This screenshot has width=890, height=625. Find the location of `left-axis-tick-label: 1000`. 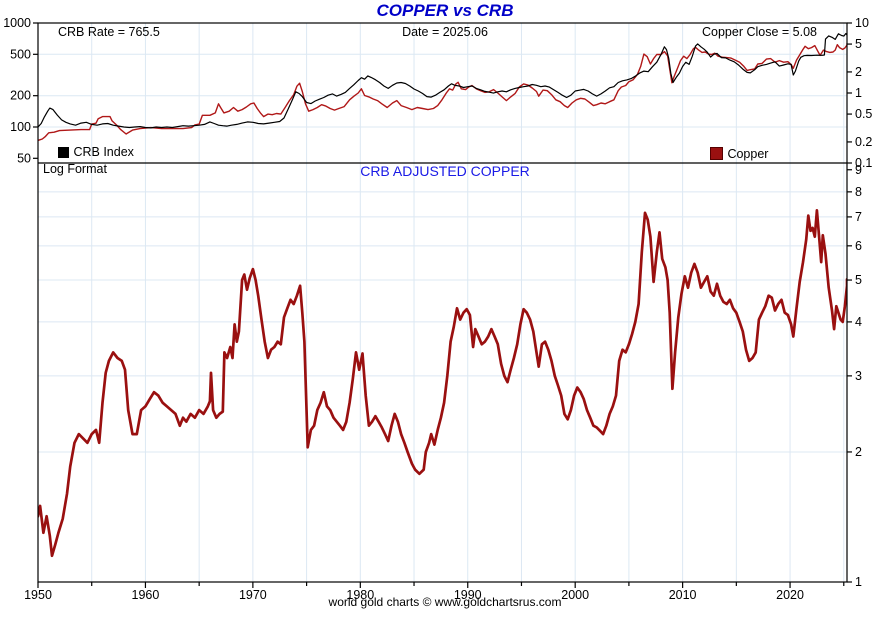

left-axis-tick-label: 1000 is located at coordinates (17, 23).